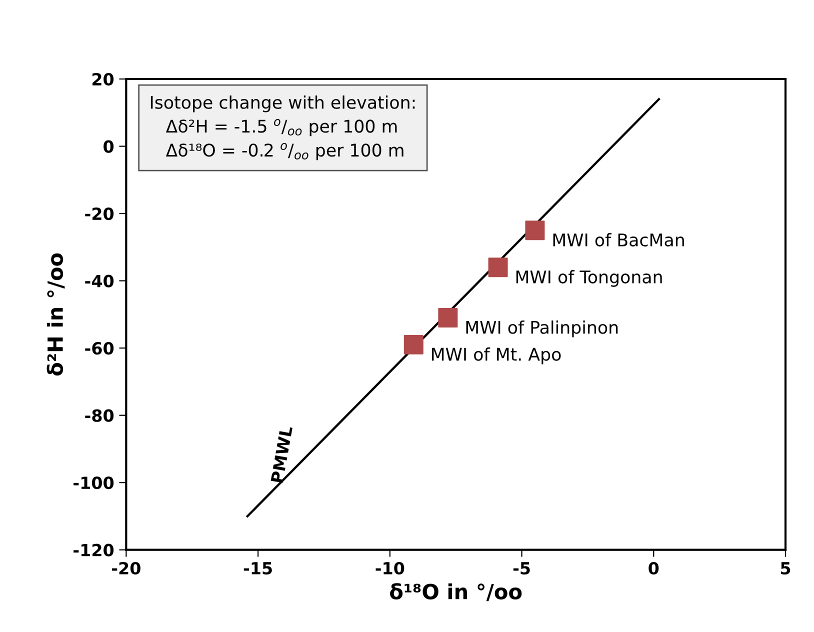  What do you see at coordinates (103, 79) in the screenshot?
I see `y-tick-label: 20` at bounding box center [103, 79].